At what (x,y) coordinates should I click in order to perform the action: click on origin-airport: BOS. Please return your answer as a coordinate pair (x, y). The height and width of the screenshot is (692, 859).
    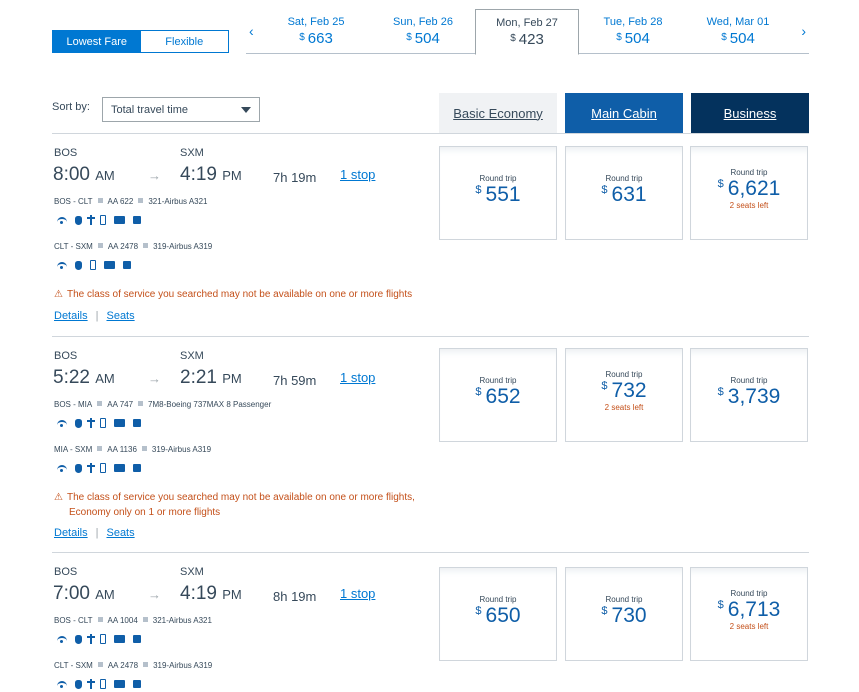
    Looking at the image, I should click on (66, 153).